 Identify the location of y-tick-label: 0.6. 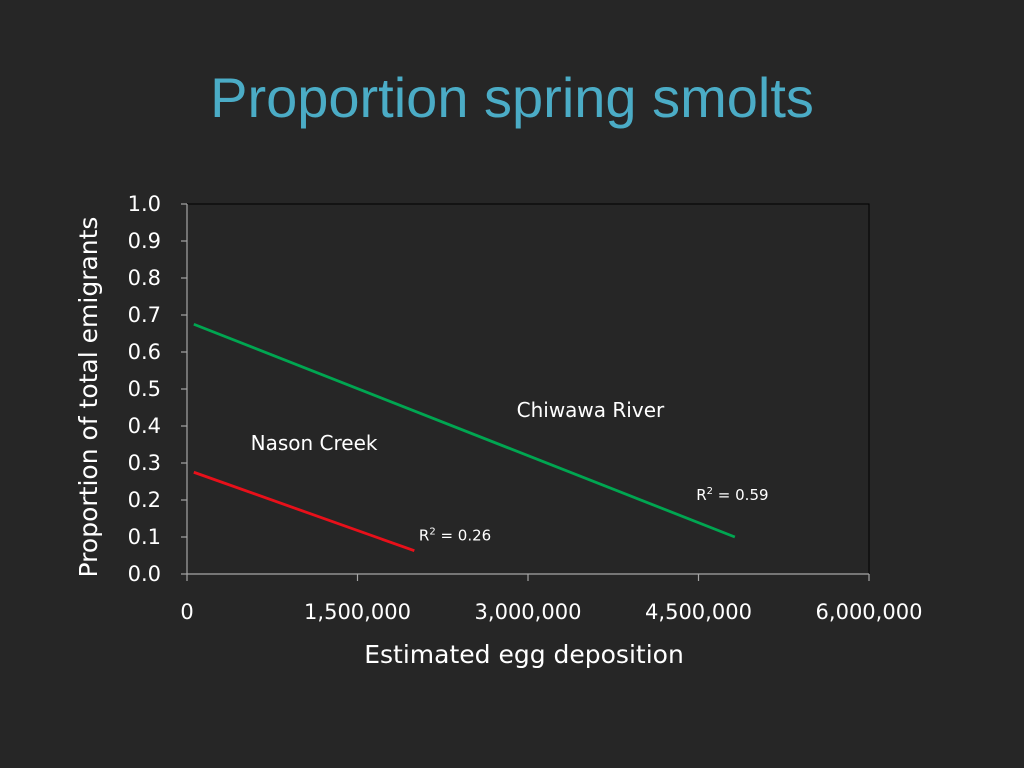
(144, 352).